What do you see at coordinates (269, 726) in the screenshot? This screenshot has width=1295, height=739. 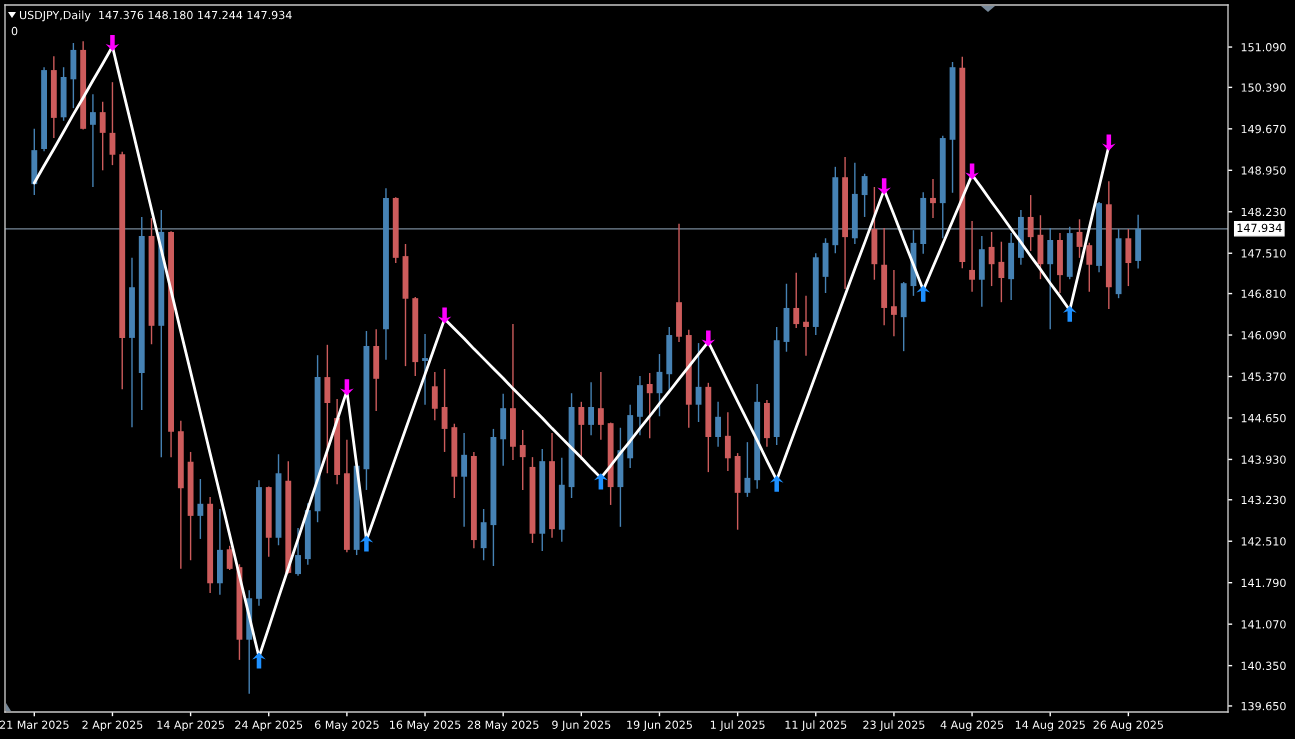 I see `x-tick-label: 24 Apr 2025` at bounding box center [269, 726].